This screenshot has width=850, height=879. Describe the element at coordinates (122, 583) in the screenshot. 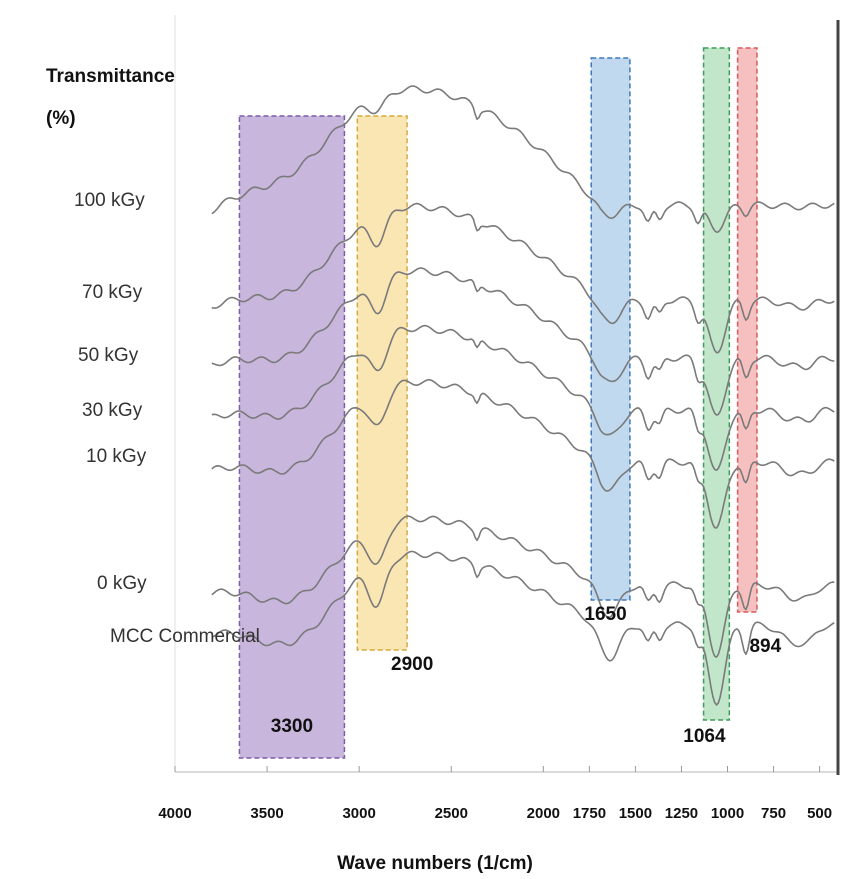

I see `label-0kgy: 0 kGy` at that location.